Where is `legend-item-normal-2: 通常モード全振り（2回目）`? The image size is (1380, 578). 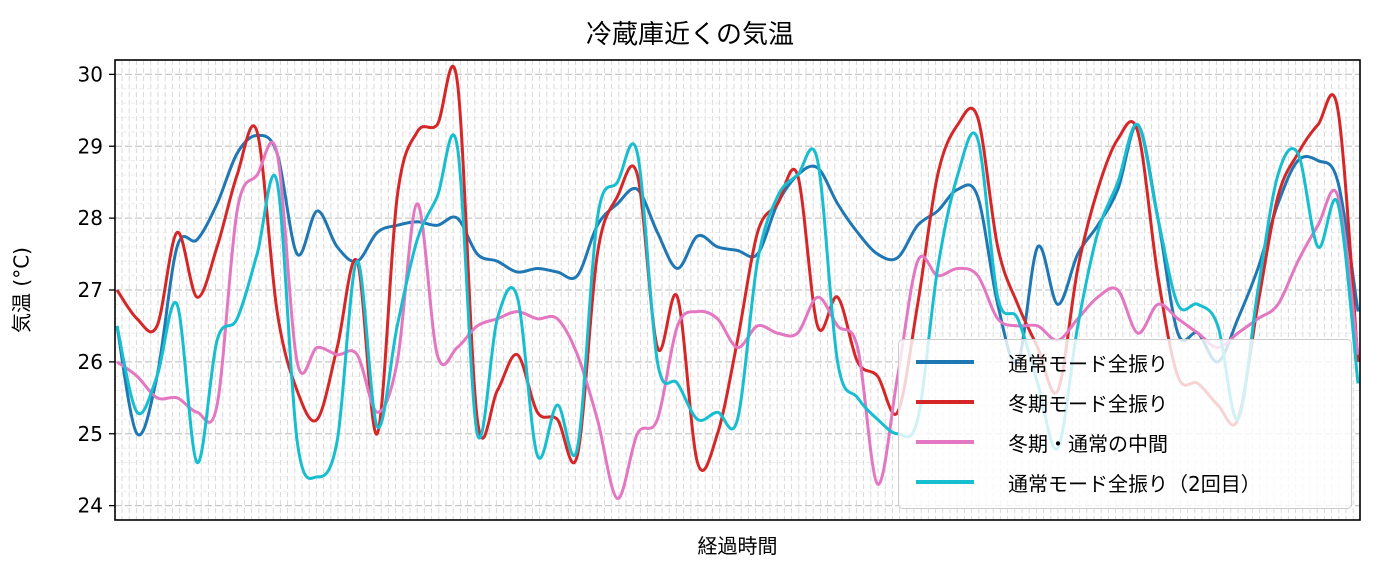 legend-item-normal-2: 通常モード全振り（2回目） is located at coordinates (1080, 482).